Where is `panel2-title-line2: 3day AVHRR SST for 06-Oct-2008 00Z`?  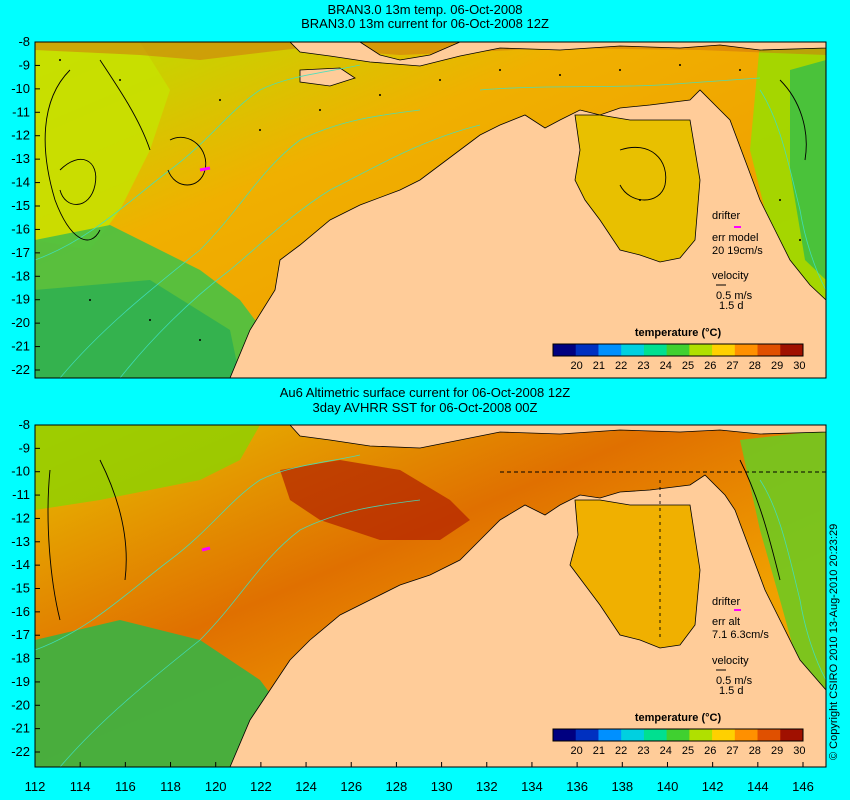
panel2-title-line2: 3day AVHRR SST for 06-Oct-2008 00Z is located at coordinates (425, 407).